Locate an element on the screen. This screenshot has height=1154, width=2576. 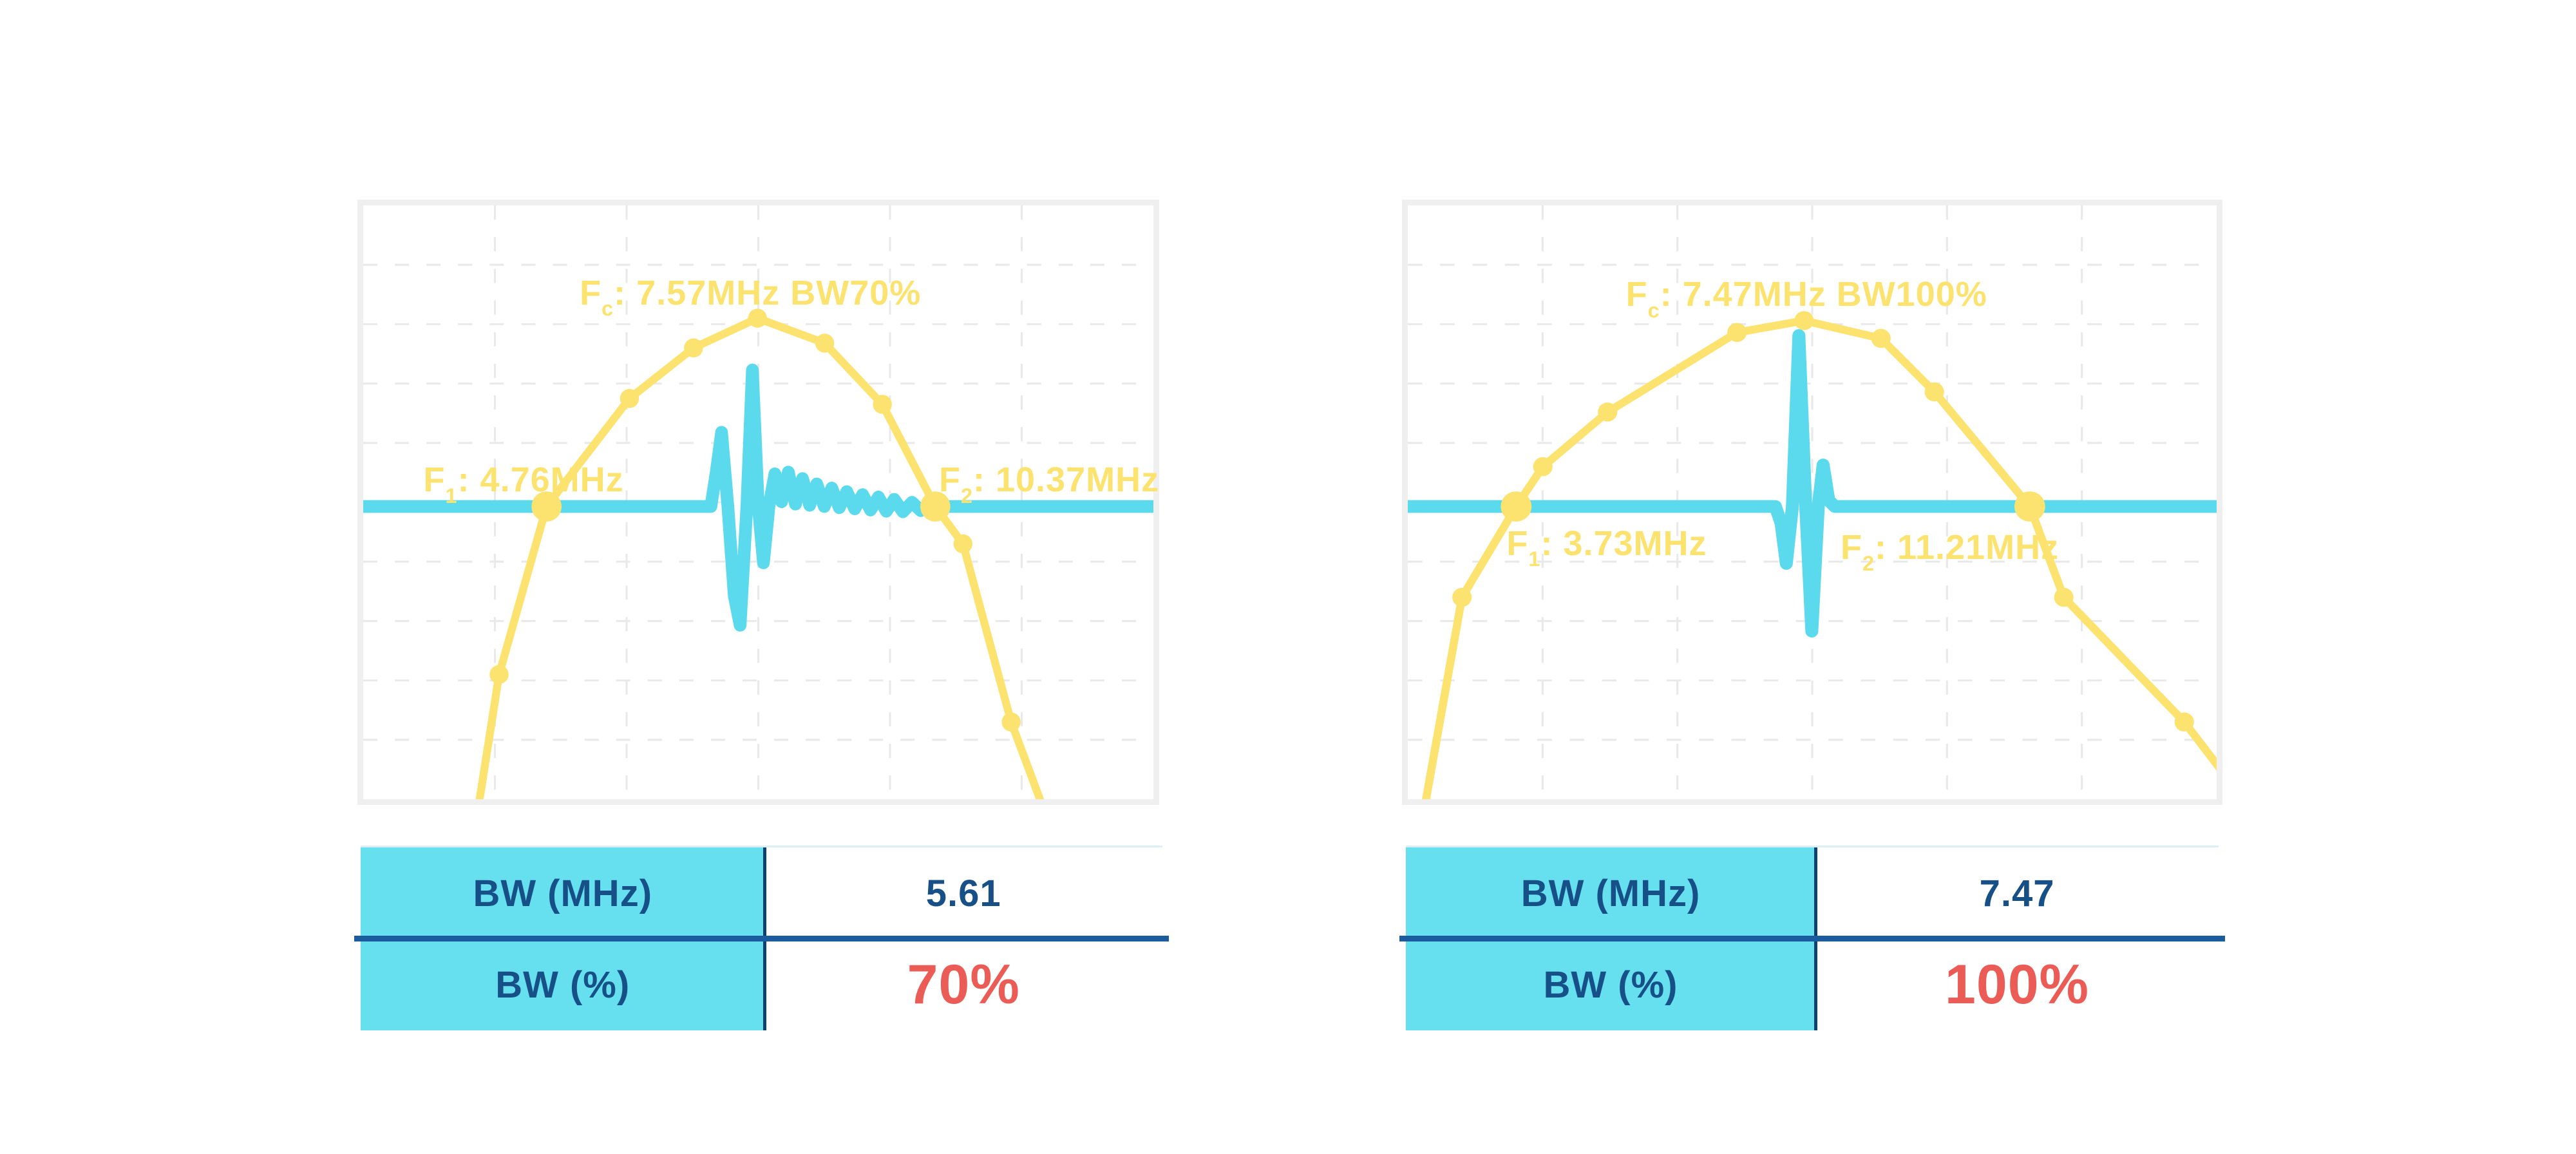
table-row: BW (MHz) 7.47 is located at coordinates (1812, 893).